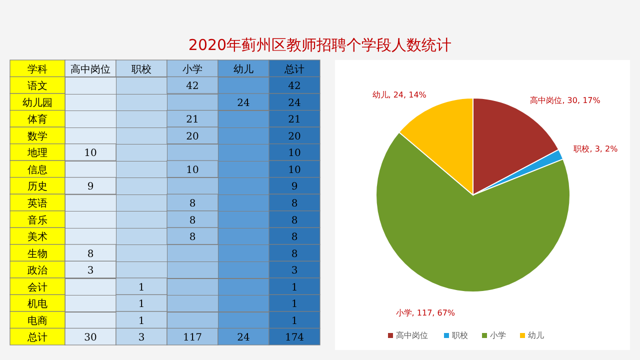 Image resolution: width=640 pixels, height=360 pixels. I want to click on y-tick-label: 体育, so click(38, 120).